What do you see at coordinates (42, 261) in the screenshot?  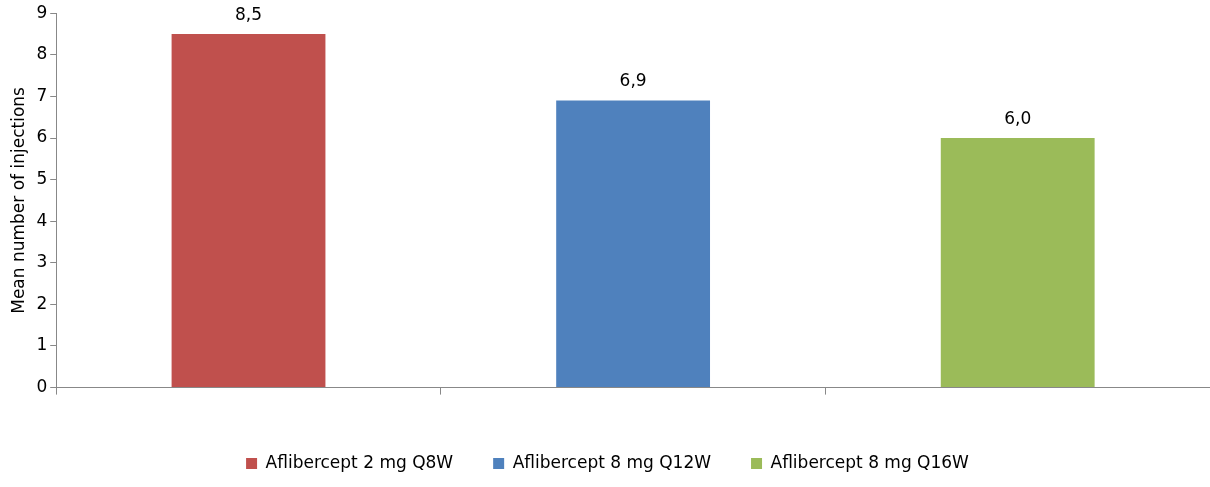 I see `y-tick-label: 3` at bounding box center [42, 261].